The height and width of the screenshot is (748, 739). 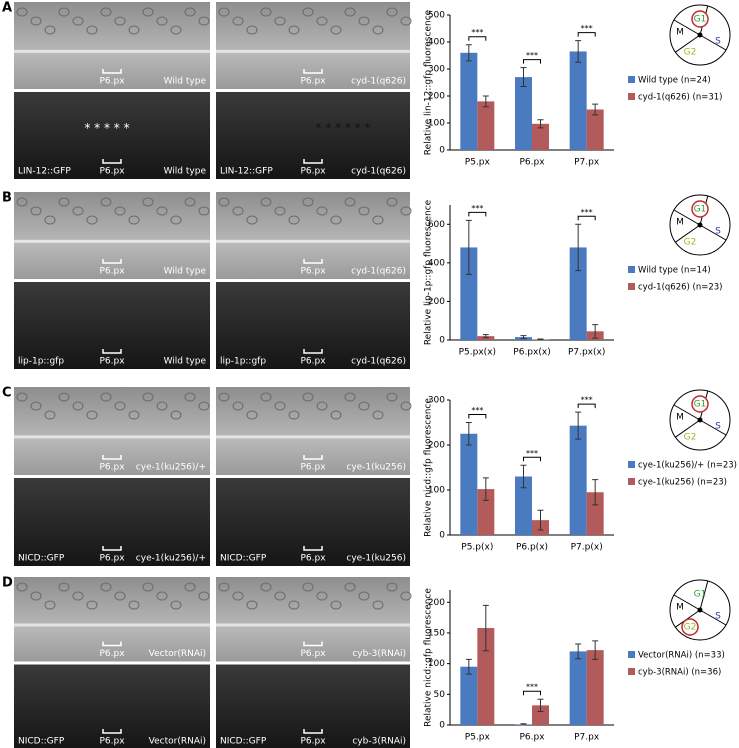 What do you see at coordinates (674, 271) in the screenshot?
I see `legend-label: Wild type (n=14)` at bounding box center [674, 271].